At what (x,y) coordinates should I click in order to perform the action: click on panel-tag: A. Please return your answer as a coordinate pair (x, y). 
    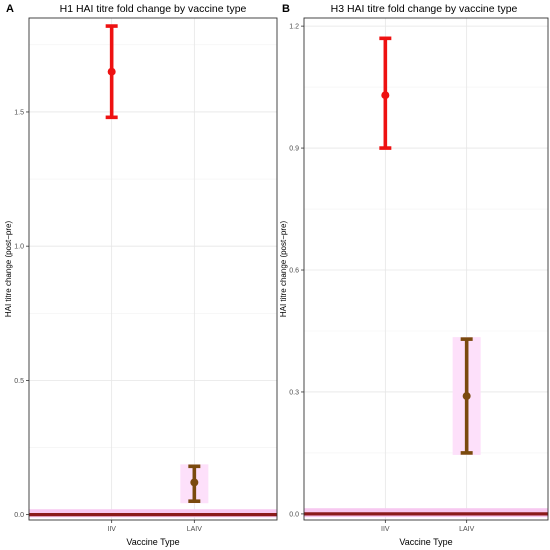
    Looking at the image, I should click on (10, 9).